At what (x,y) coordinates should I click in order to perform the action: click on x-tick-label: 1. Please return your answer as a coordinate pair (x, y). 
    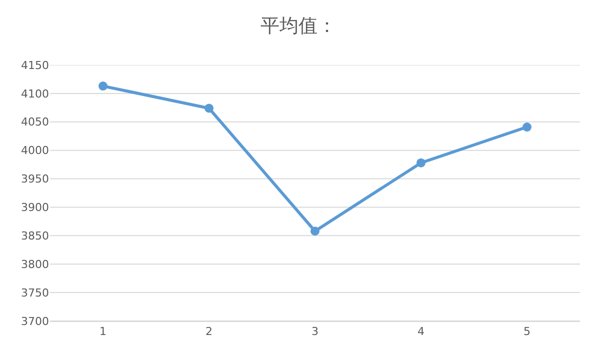
    Looking at the image, I should click on (103, 331).